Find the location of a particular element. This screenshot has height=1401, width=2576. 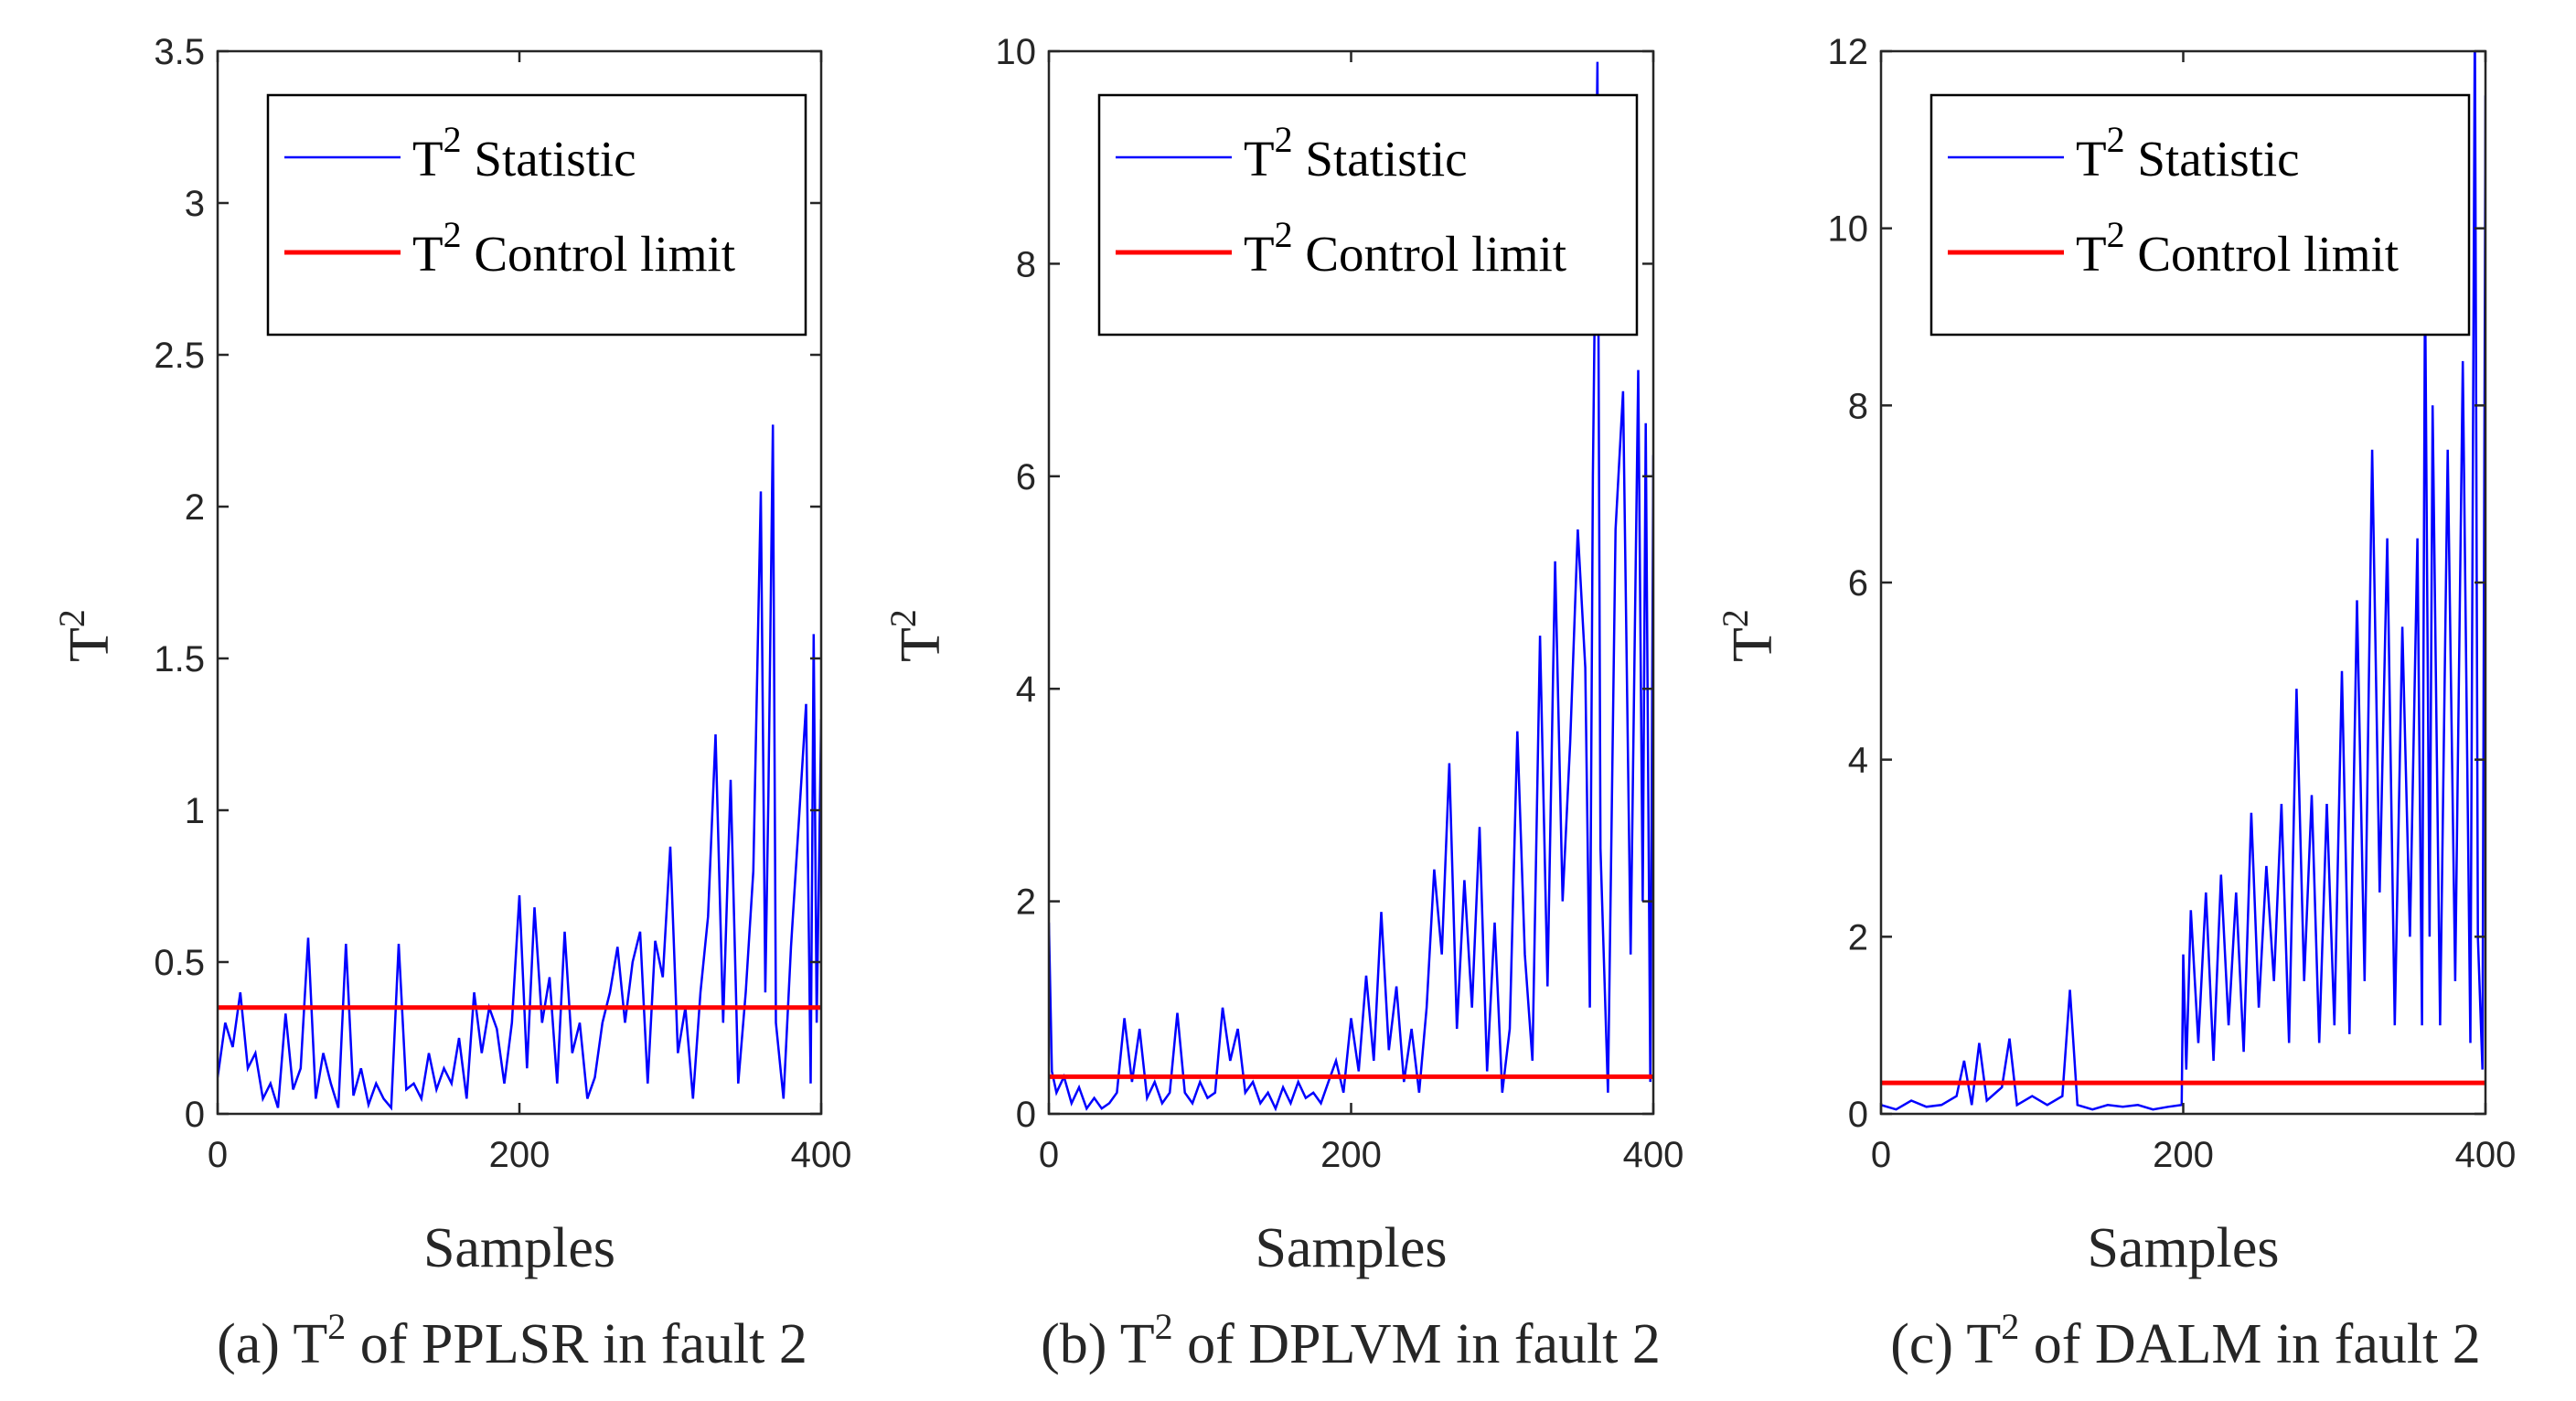

y-tick-label: 3 is located at coordinates (195, 204).